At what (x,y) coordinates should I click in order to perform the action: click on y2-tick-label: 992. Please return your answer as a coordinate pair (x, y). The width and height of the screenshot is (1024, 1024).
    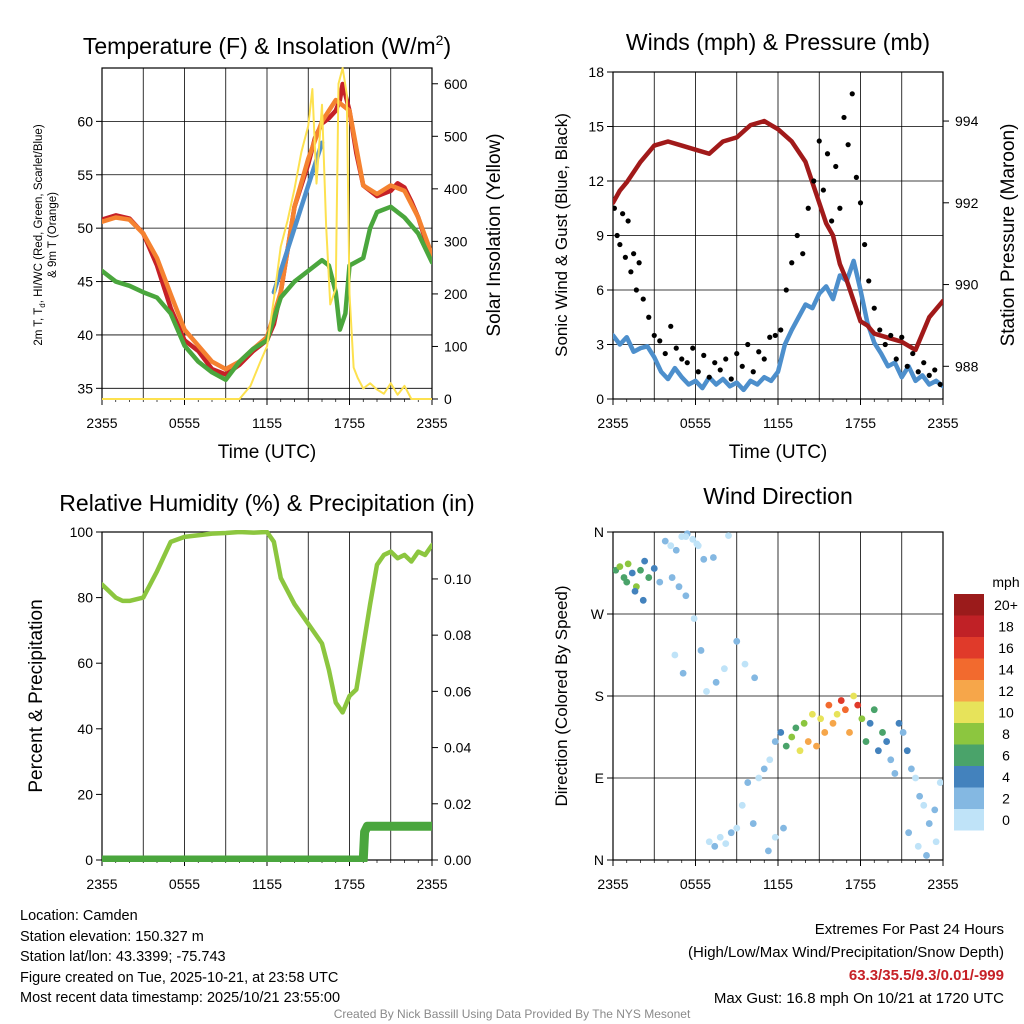
    Looking at the image, I should click on (967, 203).